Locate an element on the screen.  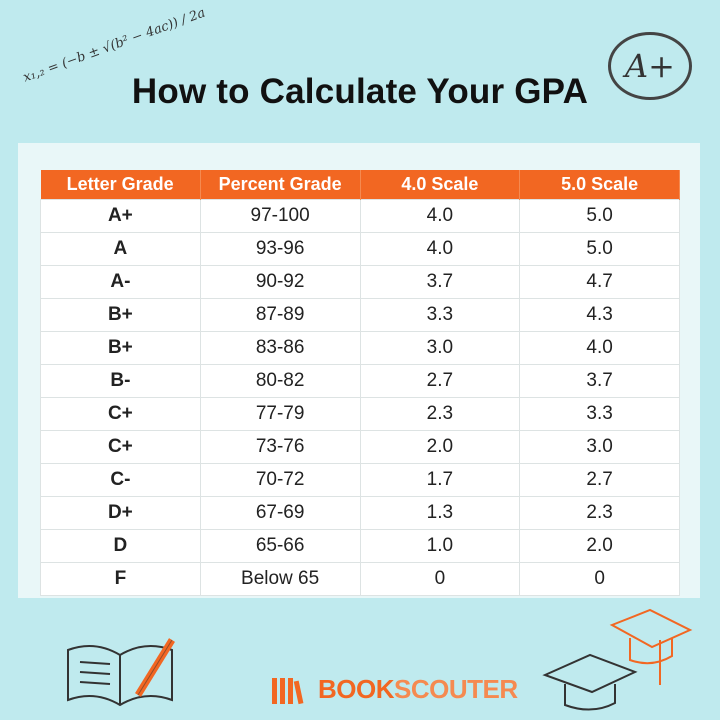
table-row: C+ 77-79 2.3 3.3 is located at coordinates (360, 414).